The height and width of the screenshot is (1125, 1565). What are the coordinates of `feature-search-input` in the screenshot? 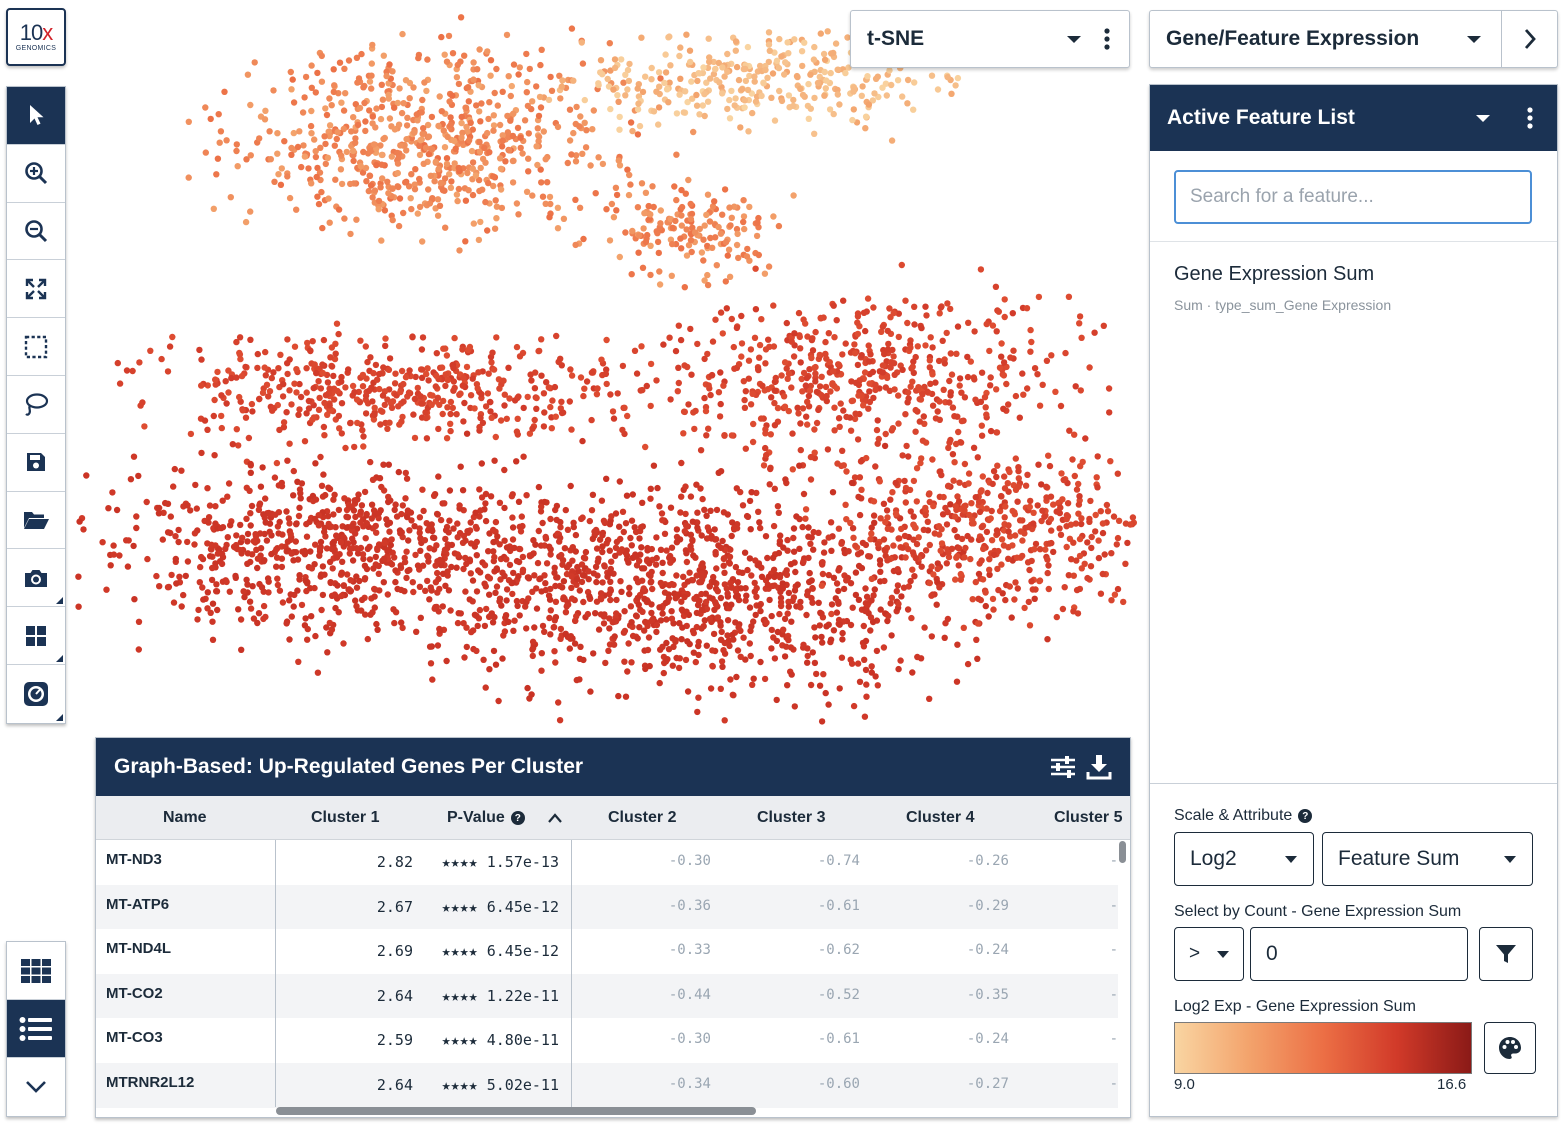 It's located at (1353, 197).